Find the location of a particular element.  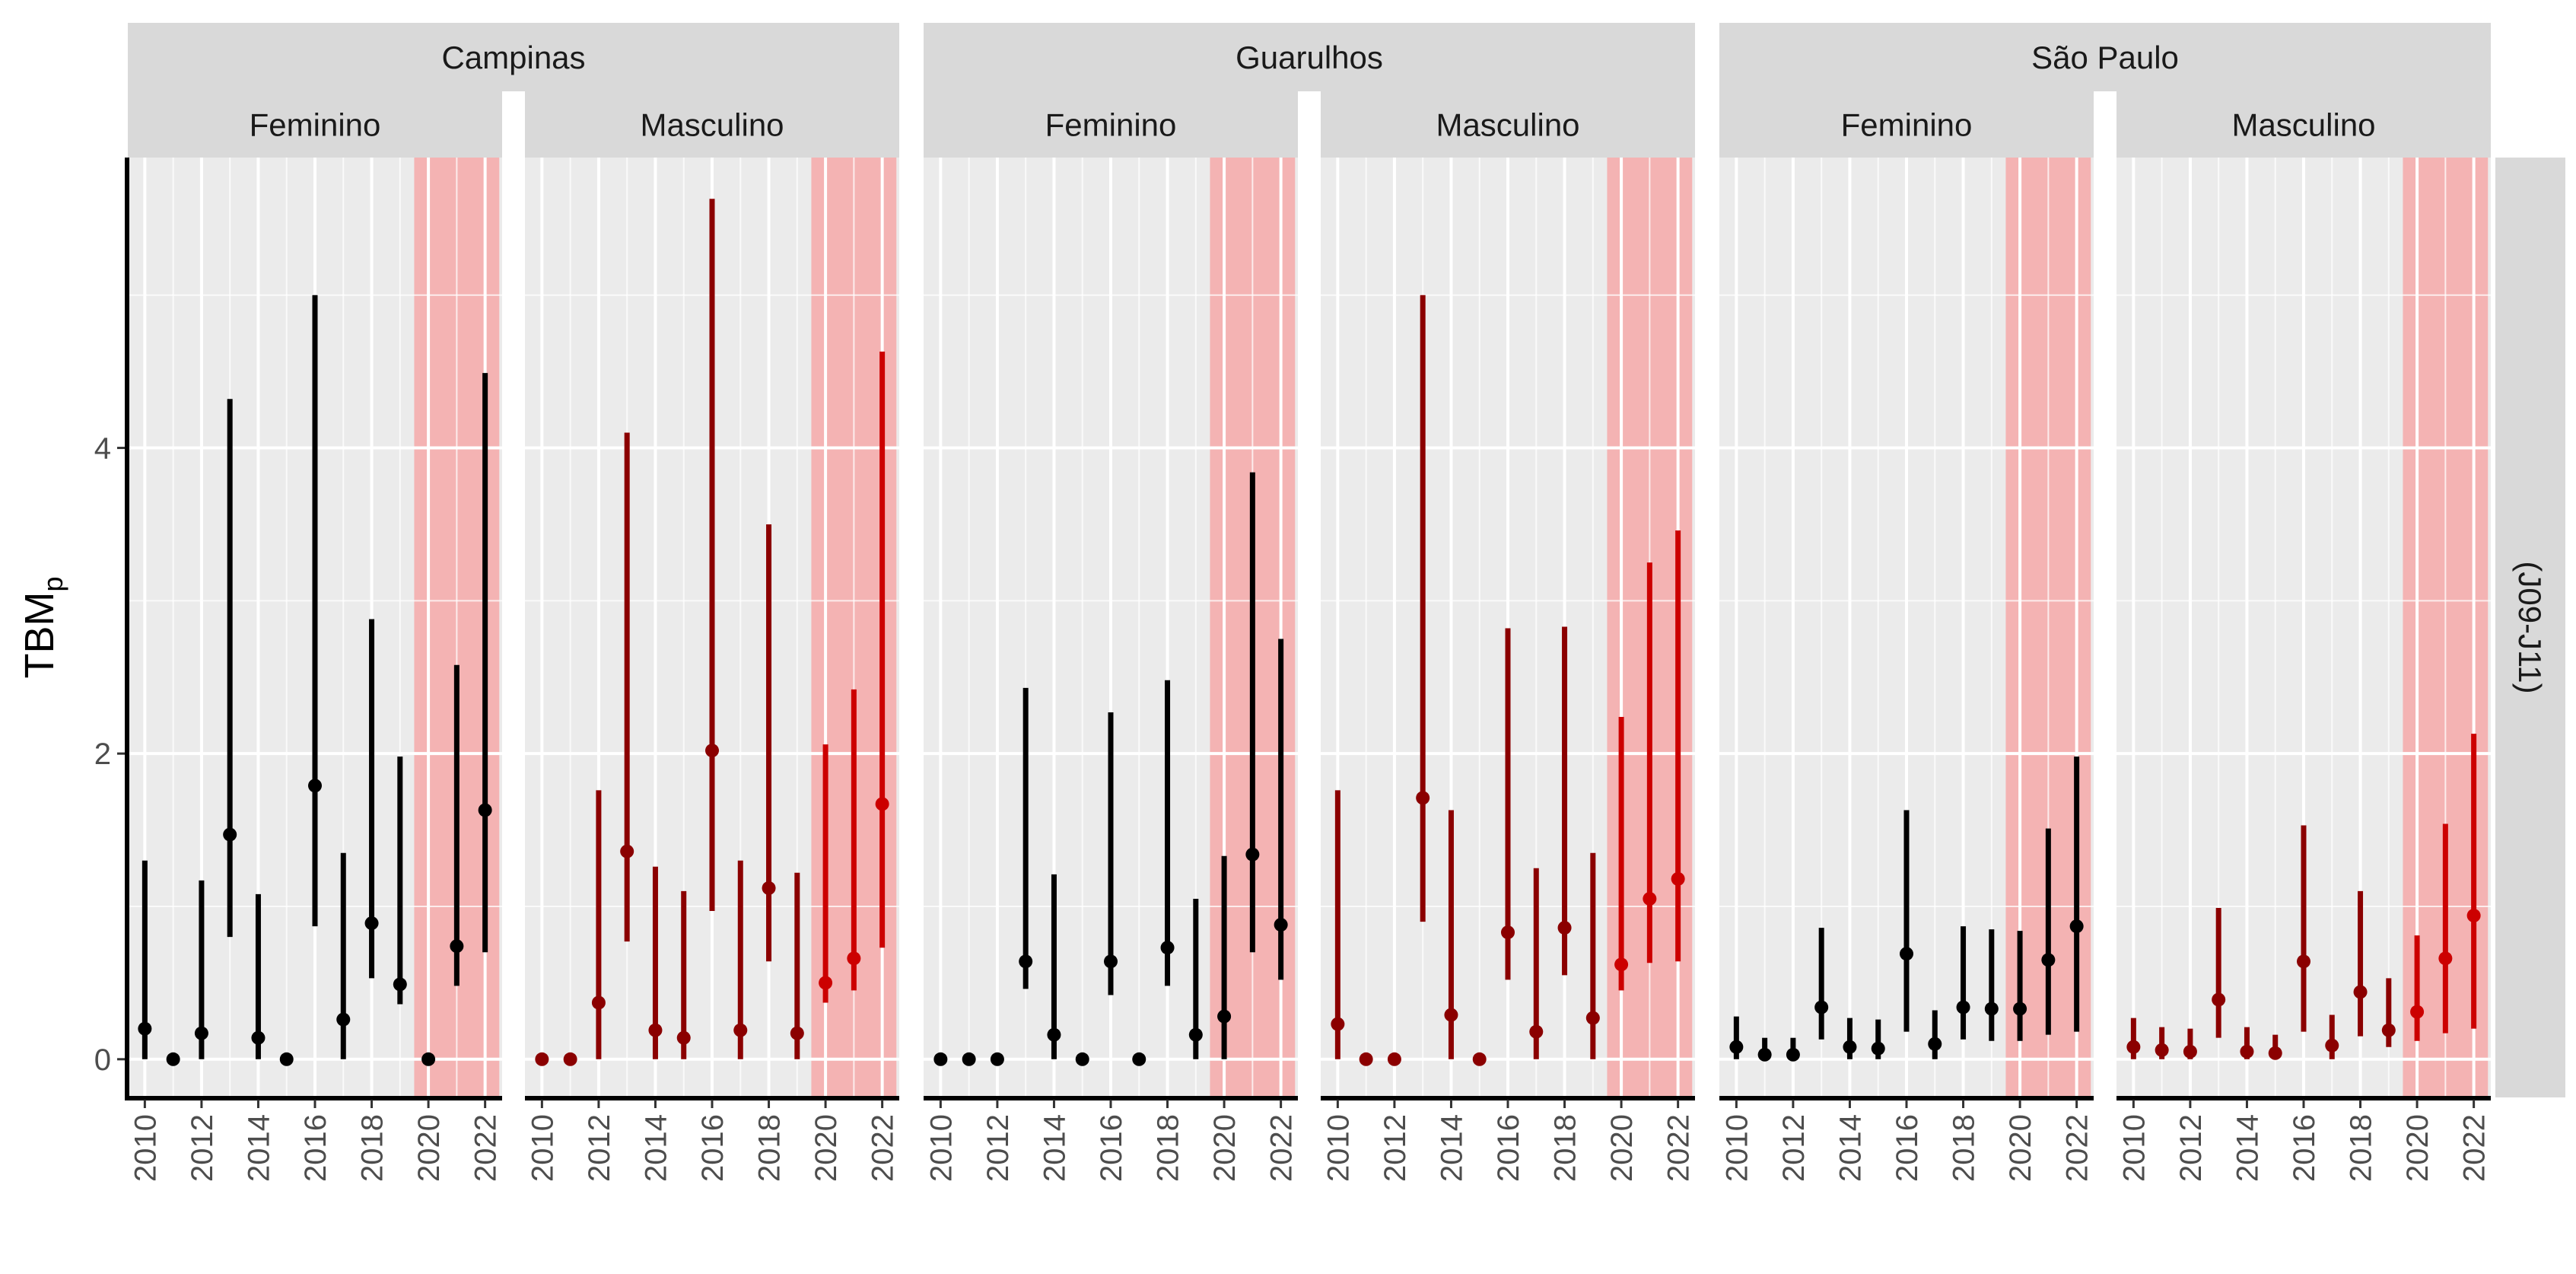

row-strip-label: (J09-J11) is located at coordinates (2530, 627).